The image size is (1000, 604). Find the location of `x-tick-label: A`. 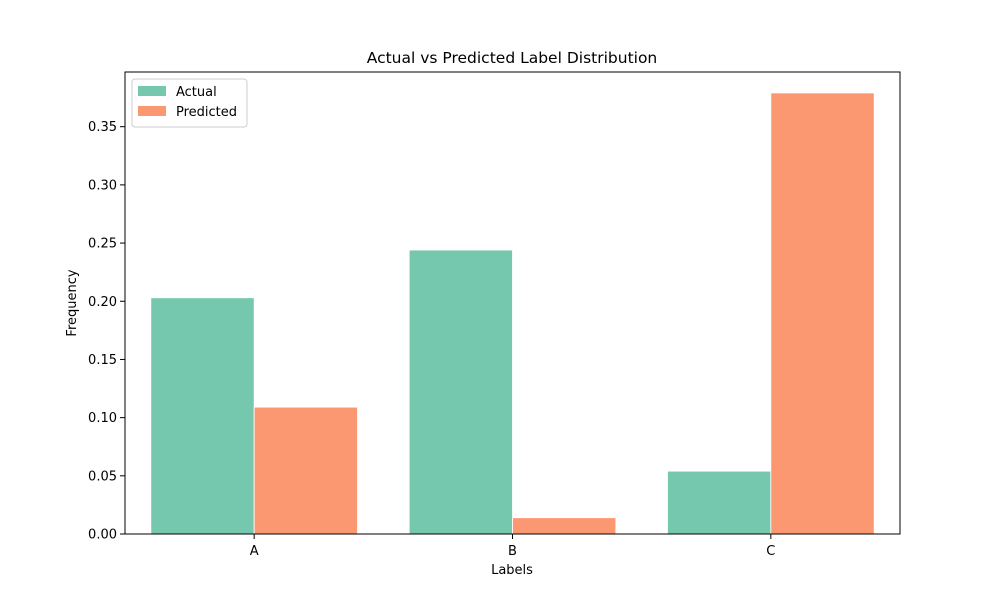

x-tick-label: A is located at coordinates (254, 551).